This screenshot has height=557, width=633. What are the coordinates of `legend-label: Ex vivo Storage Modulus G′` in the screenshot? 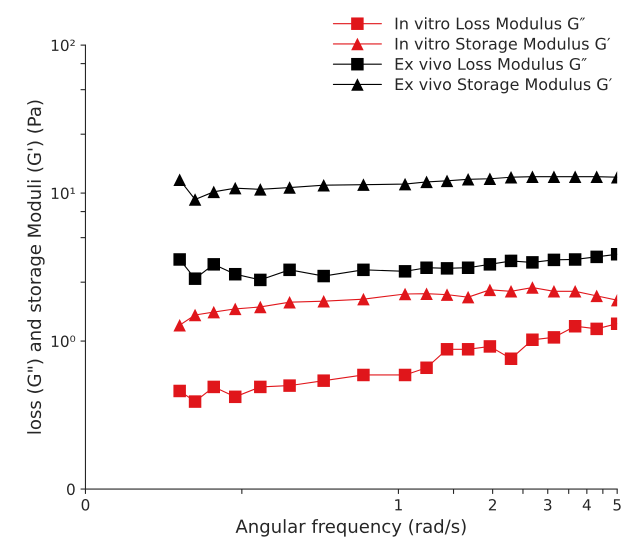 It's located at (504, 86).